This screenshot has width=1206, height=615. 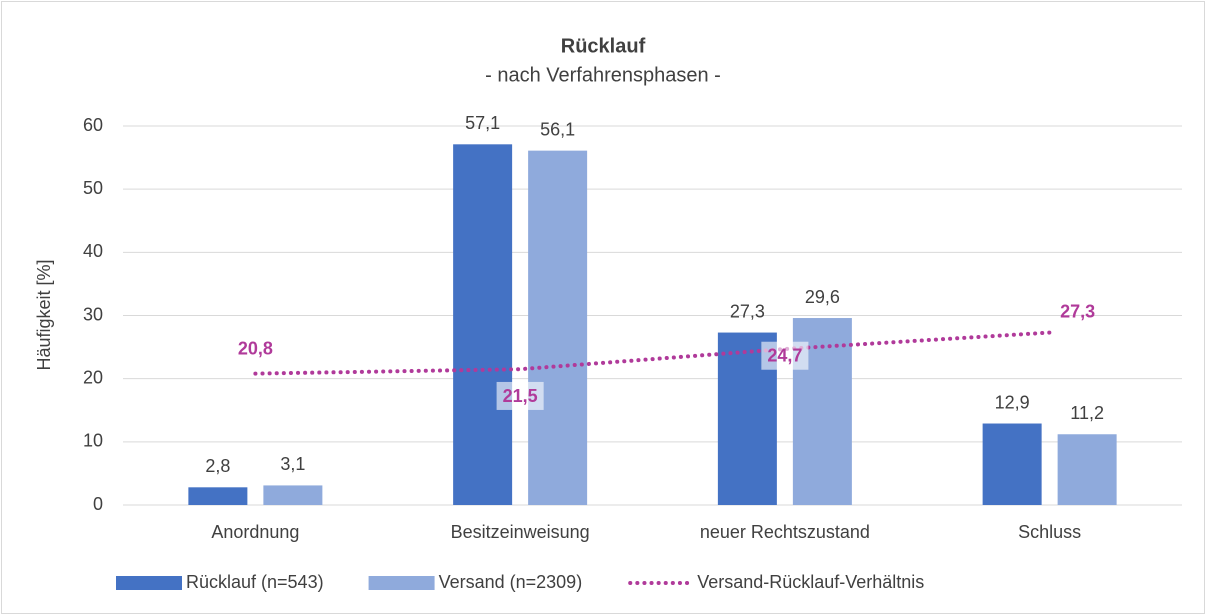 I want to click on bar-value-label: 11,2, so click(x=1087, y=413).